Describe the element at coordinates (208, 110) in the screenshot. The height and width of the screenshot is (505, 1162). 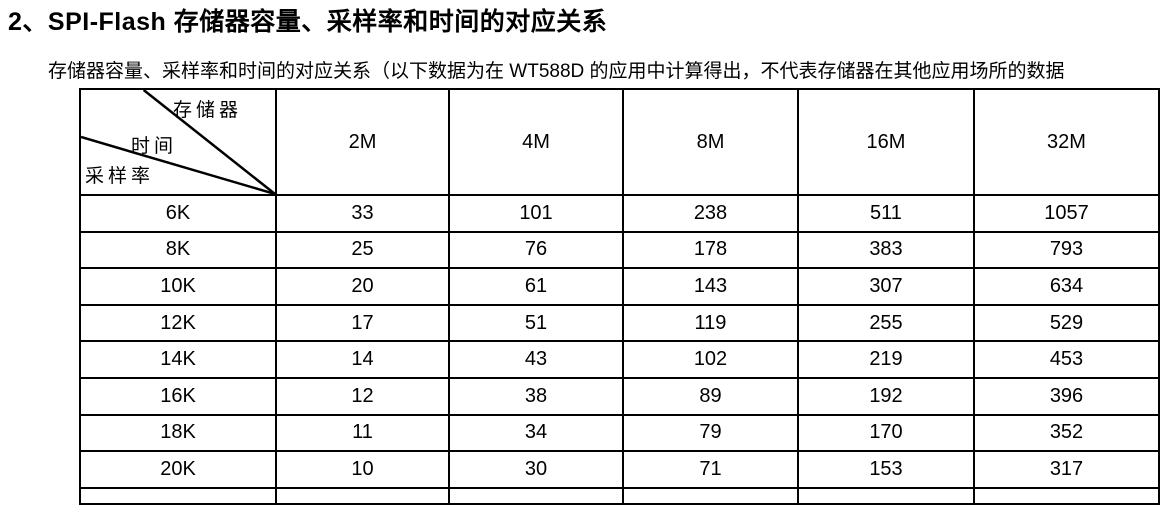
I see `corner-label-memory: 存储器` at that location.